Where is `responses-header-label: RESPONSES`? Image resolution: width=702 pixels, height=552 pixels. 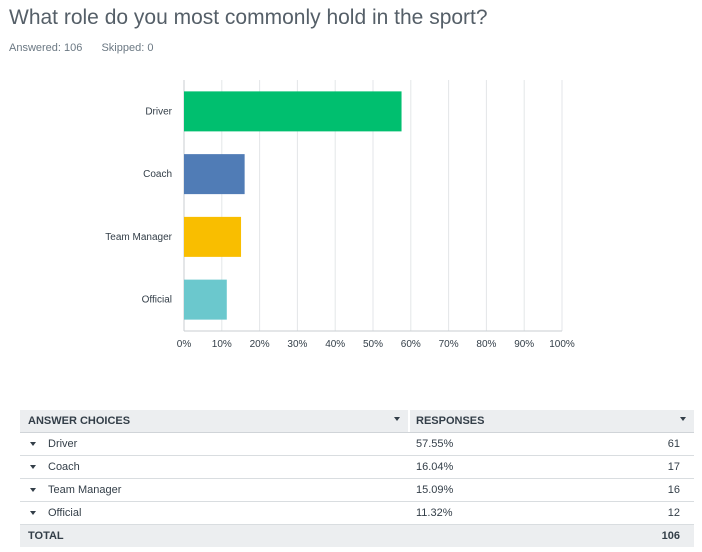
responses-header-label: RESPONSES is located at coordinates (450, 421).